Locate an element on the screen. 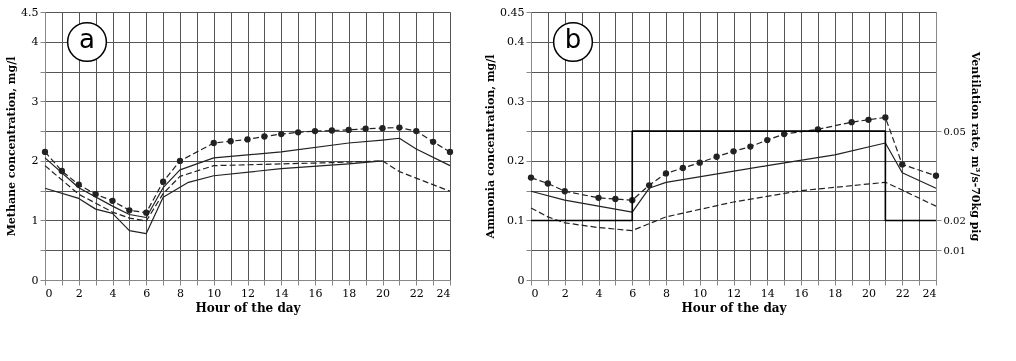  y-tick-label: 4 is located at coordinates (35, 42).